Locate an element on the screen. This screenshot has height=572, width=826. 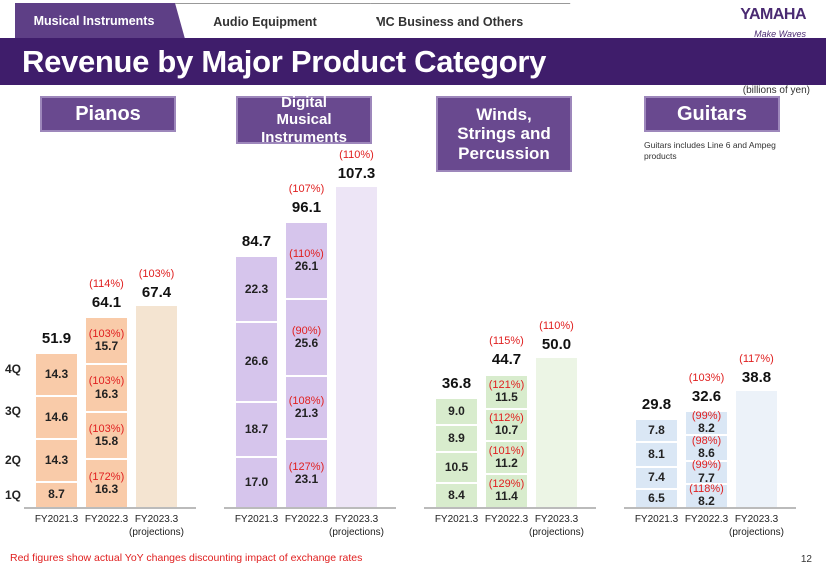
tab-audio-equipment: Audio Equipment is located at coordinates (280, 21).